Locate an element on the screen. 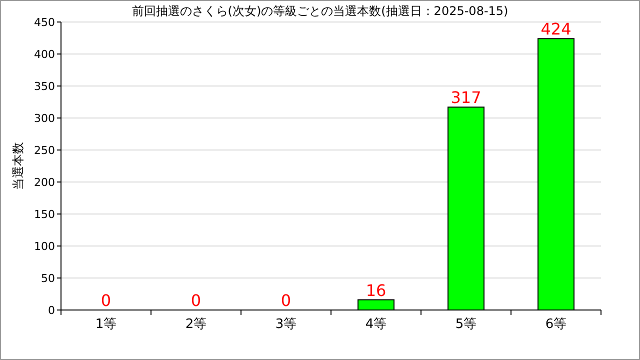 The image size is (640, 360). y-tick-label: 350 is located at coordinates (44, 86).